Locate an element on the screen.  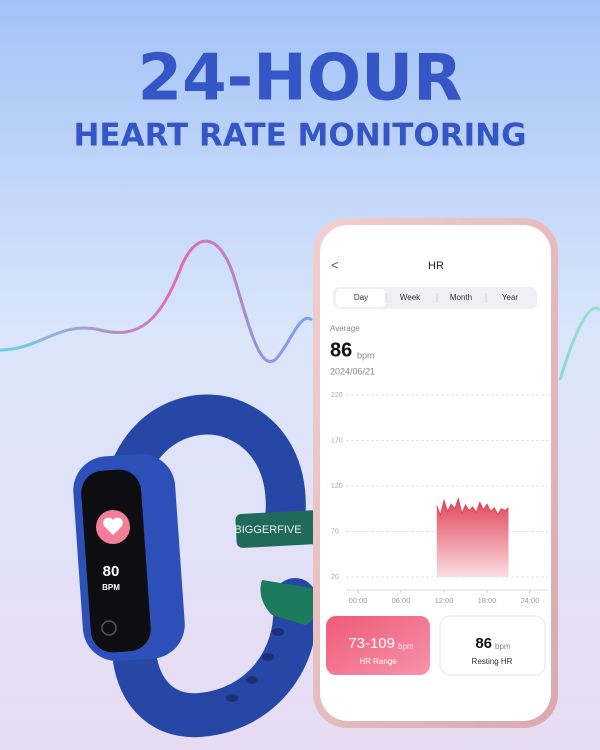
screen-title: HR is located at coordinates (436, 266).